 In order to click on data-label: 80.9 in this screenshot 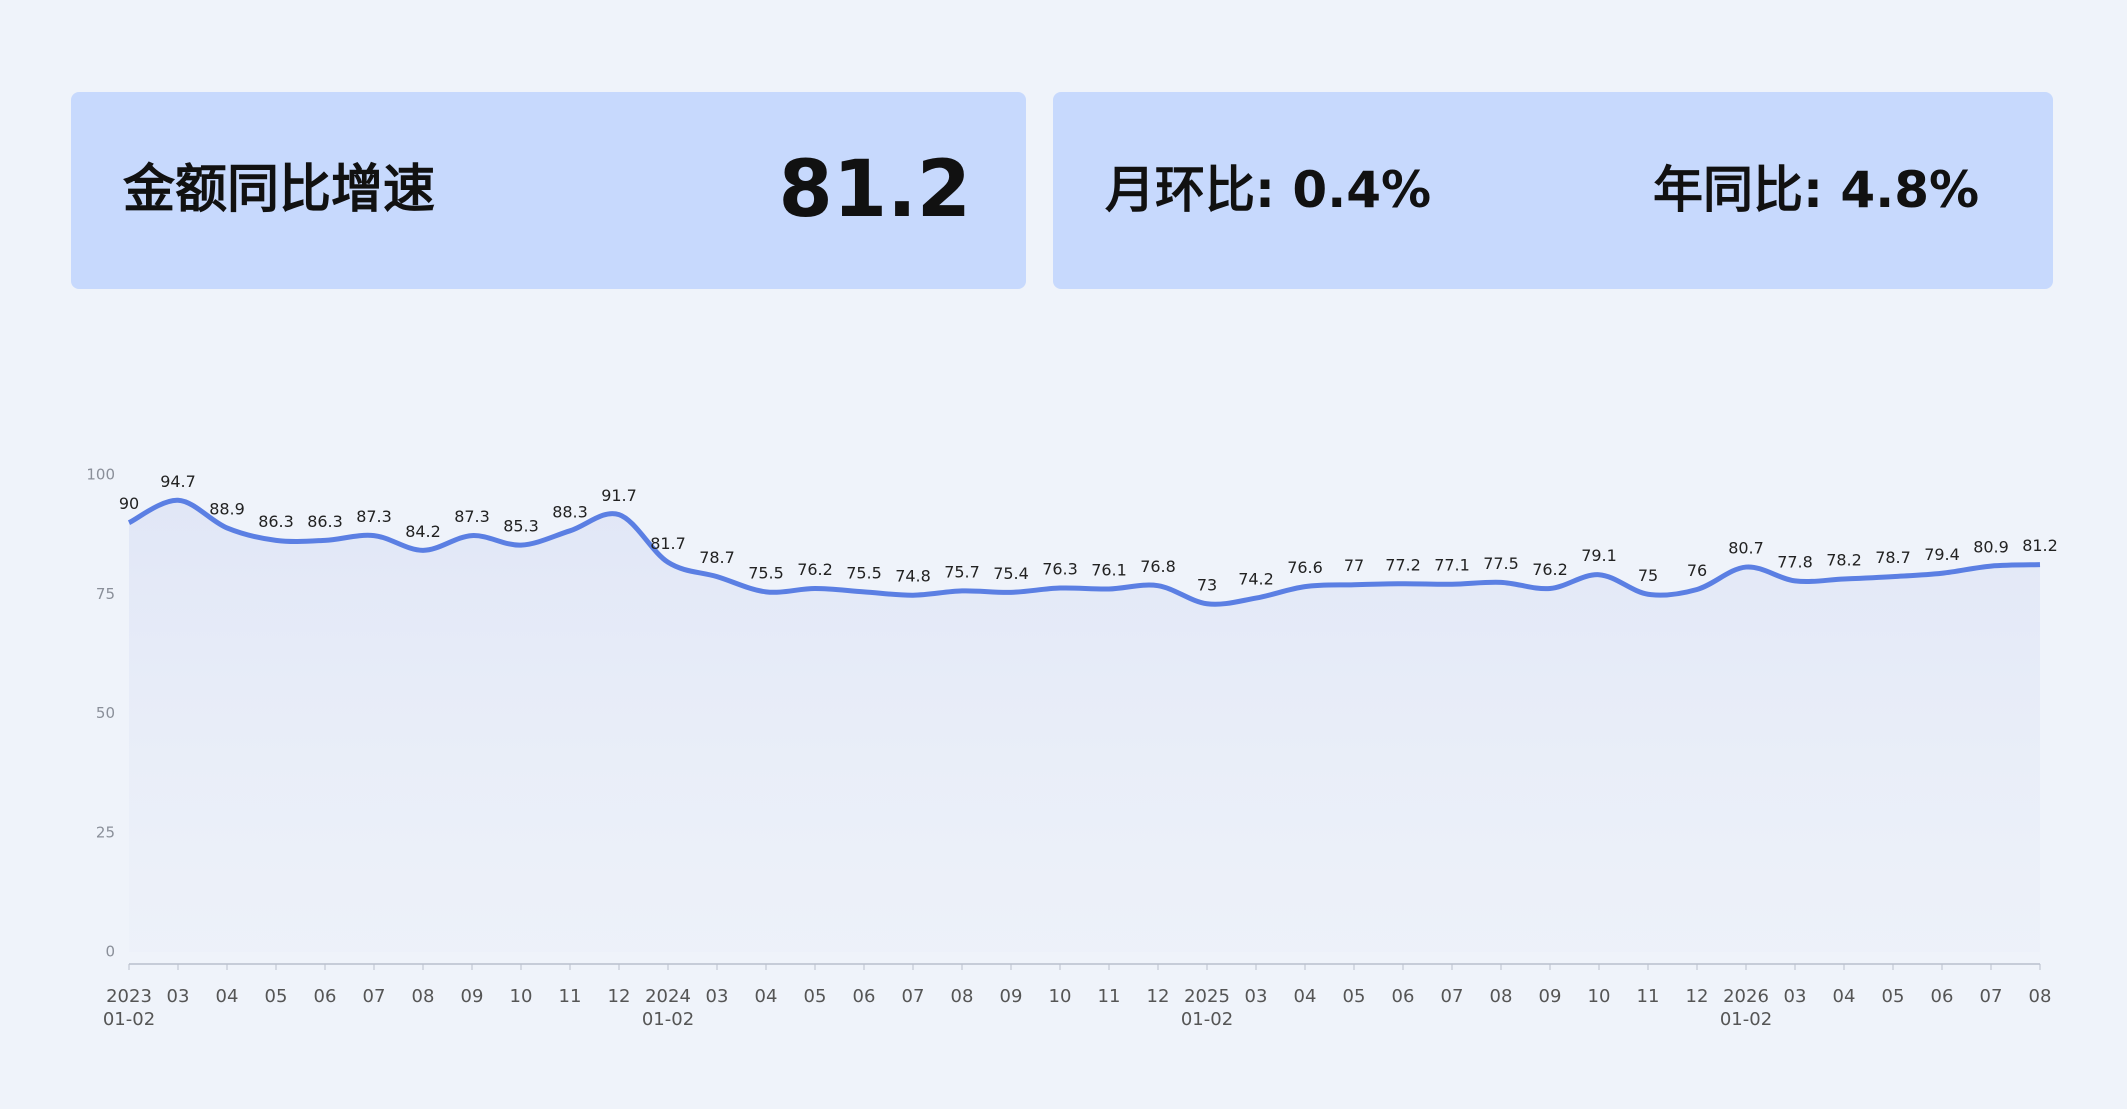, I will do `click(1991, 547)`.